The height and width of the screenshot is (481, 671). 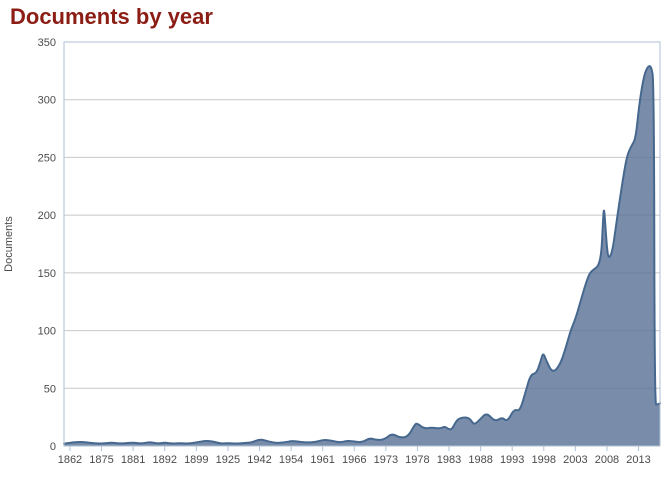 I want to click on x-tick-label: 1881, so click(x=133, y=460).